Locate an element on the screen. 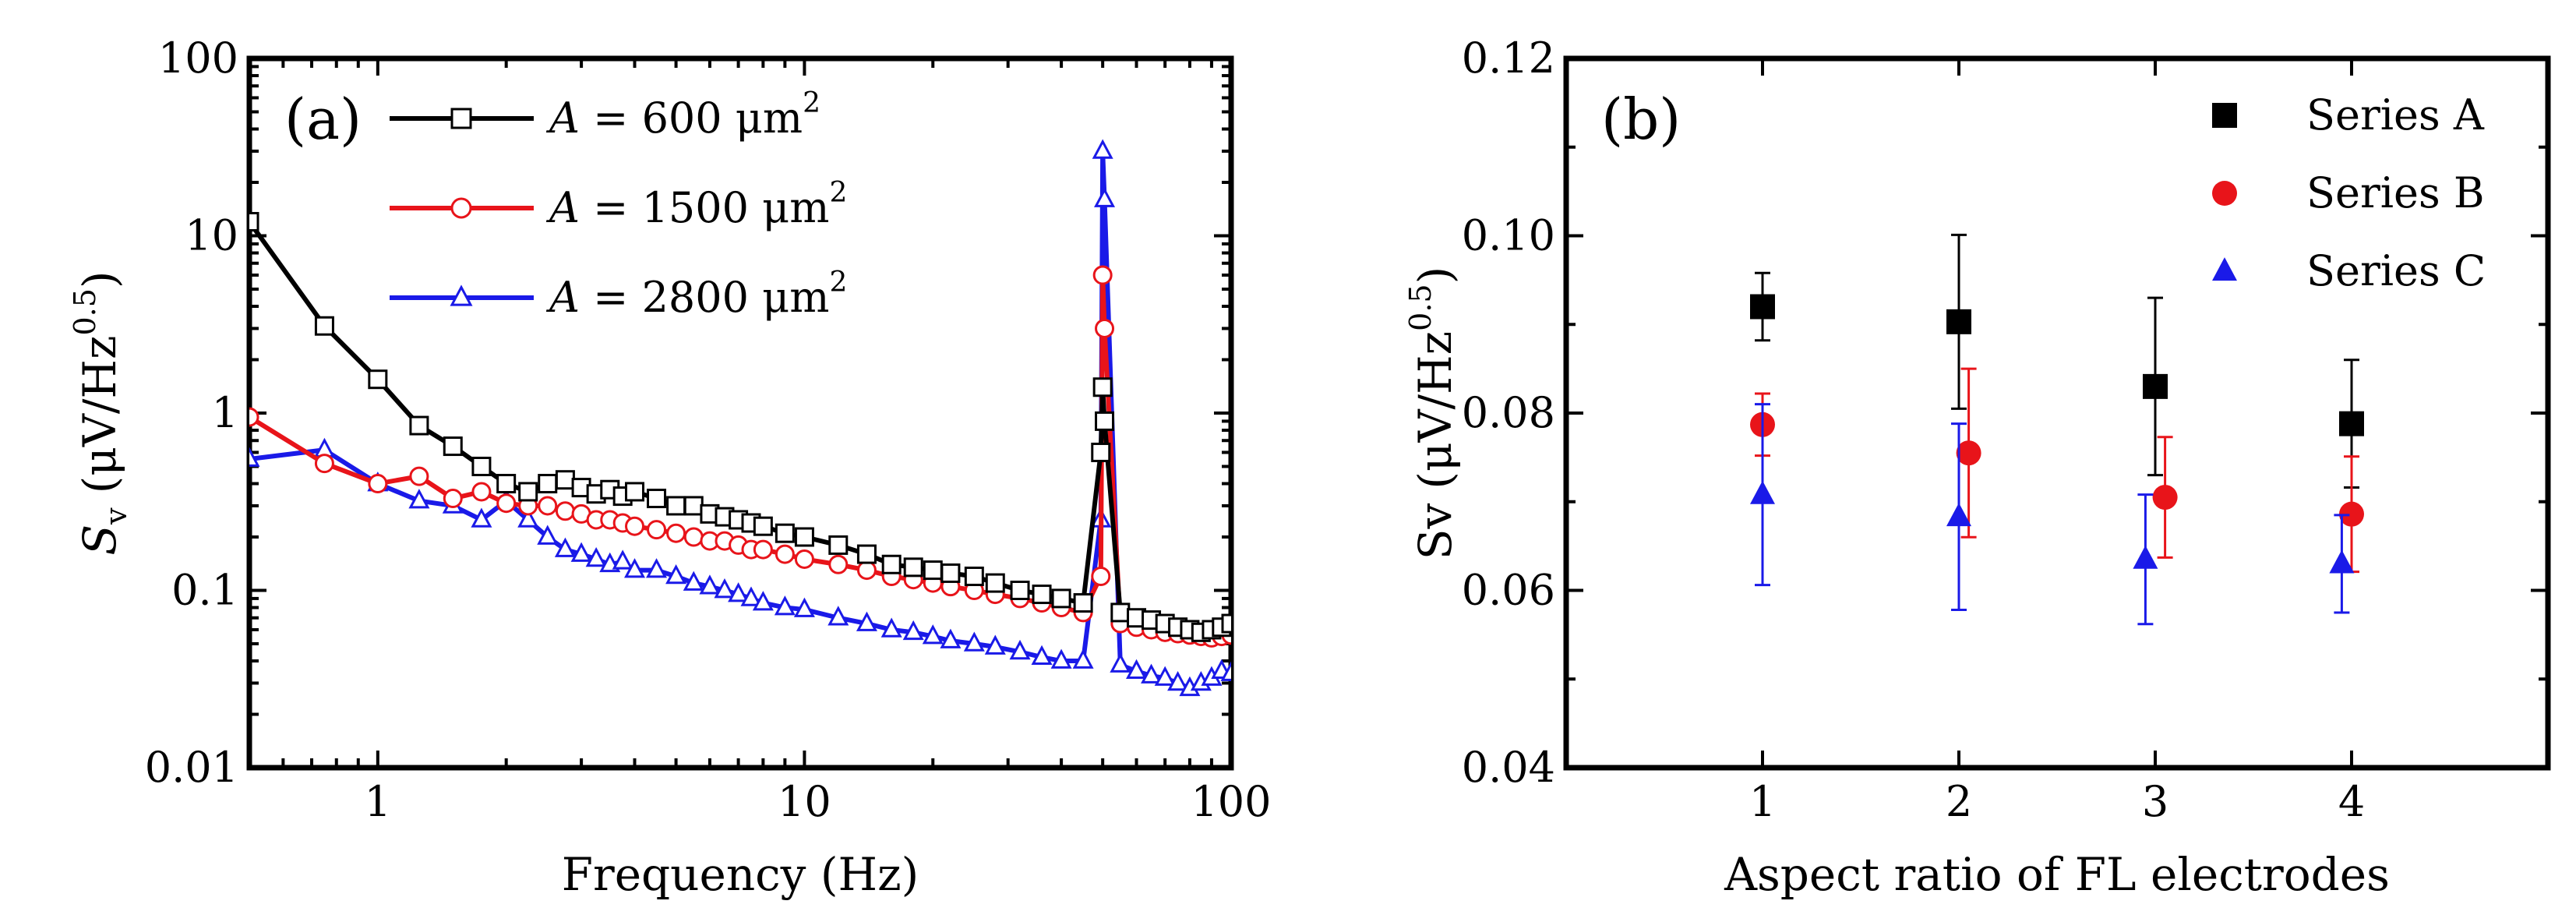  x-tick-label-b: 3 is located at coordinates (2155, 801).